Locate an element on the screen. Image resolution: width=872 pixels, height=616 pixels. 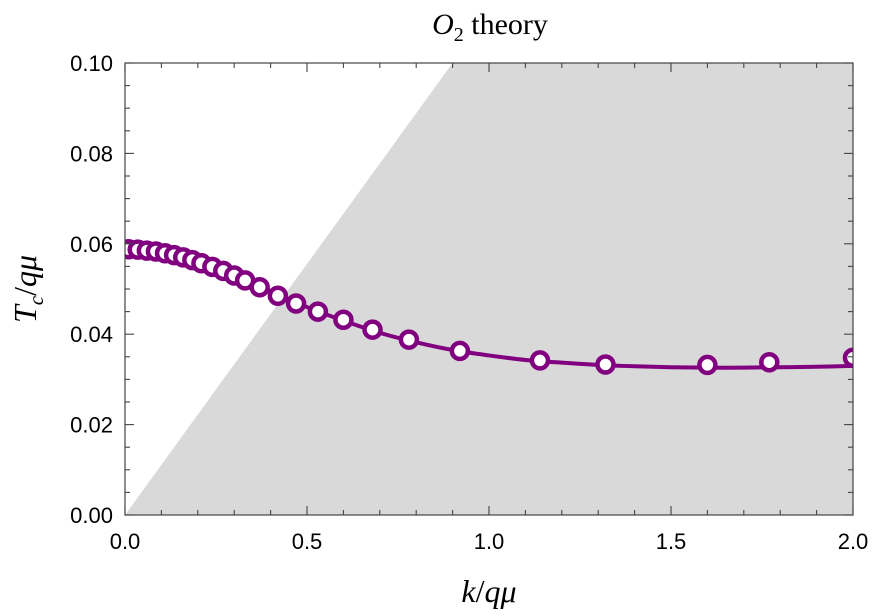
y-tick-label: 0.04 is located at coordinates (91, 334).